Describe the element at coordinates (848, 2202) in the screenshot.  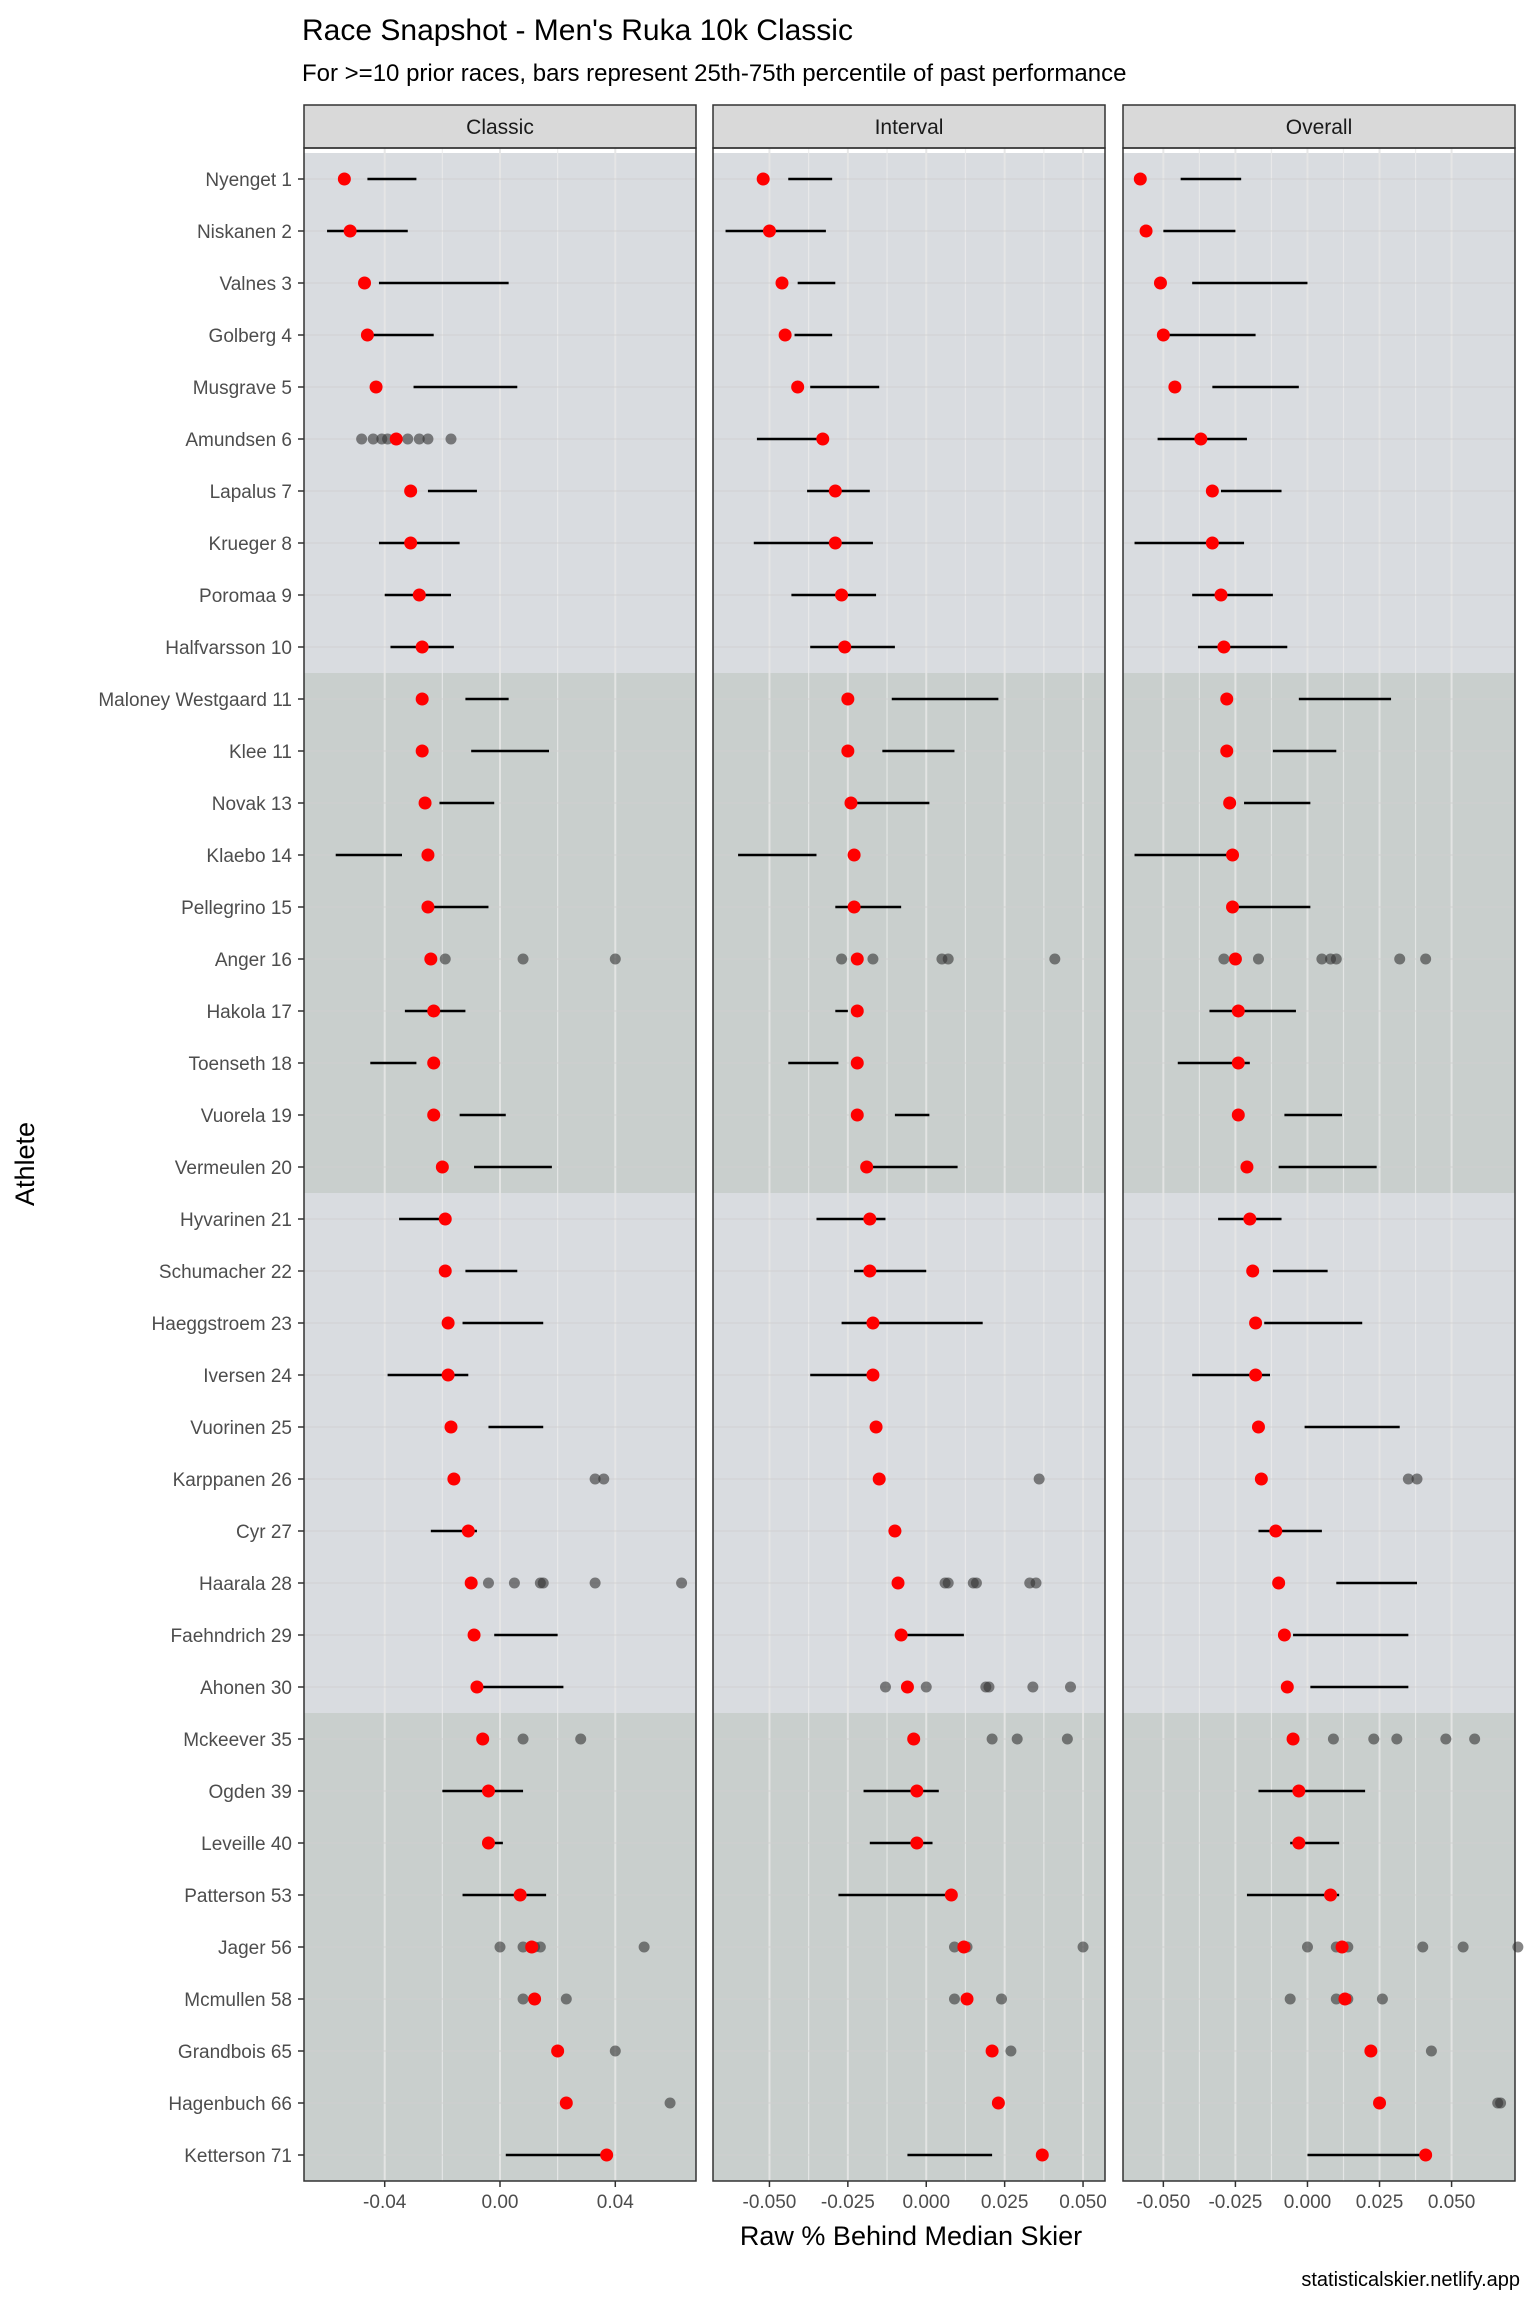
I see `x-tick-label: -0.025` at that location.